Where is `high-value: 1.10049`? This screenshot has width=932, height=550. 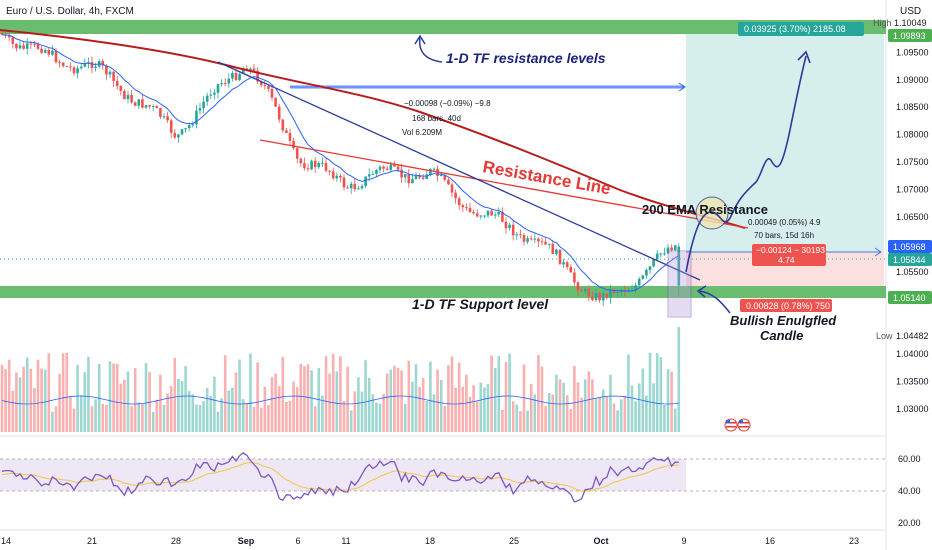
high-value: 1.10049 is located at coordinates (910, 23).